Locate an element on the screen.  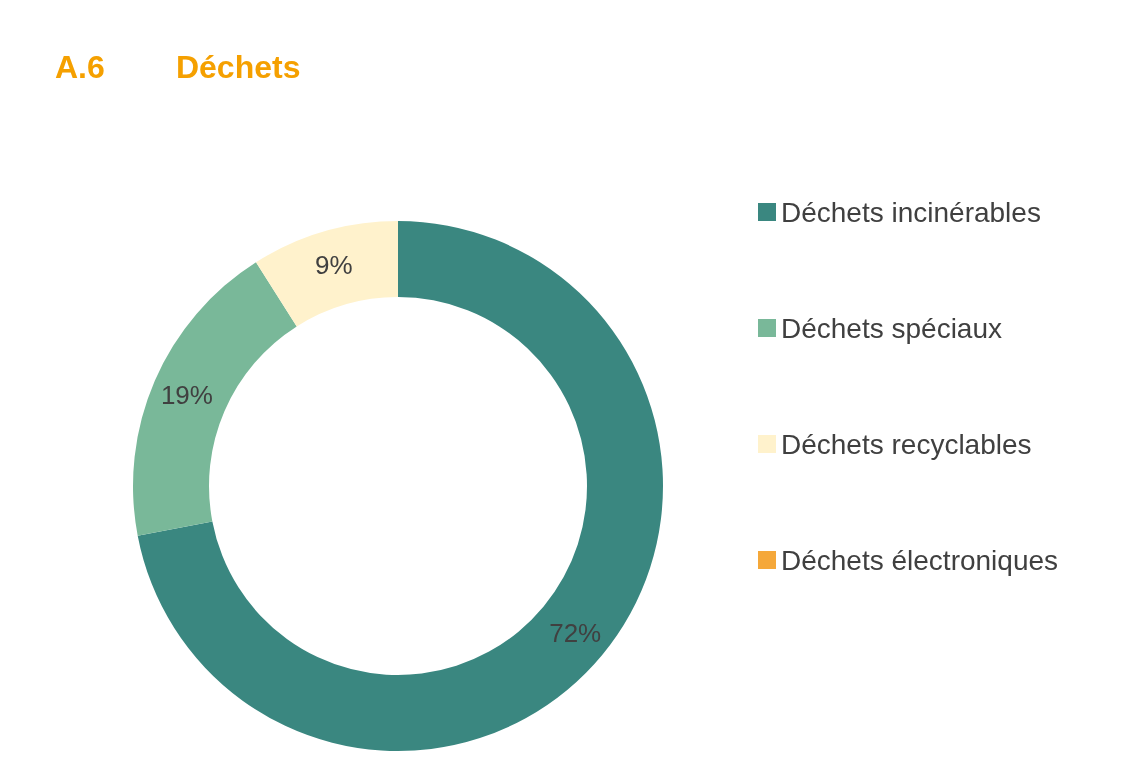
legend-label: Déchets recyclables is located at coordinates (906, 444).